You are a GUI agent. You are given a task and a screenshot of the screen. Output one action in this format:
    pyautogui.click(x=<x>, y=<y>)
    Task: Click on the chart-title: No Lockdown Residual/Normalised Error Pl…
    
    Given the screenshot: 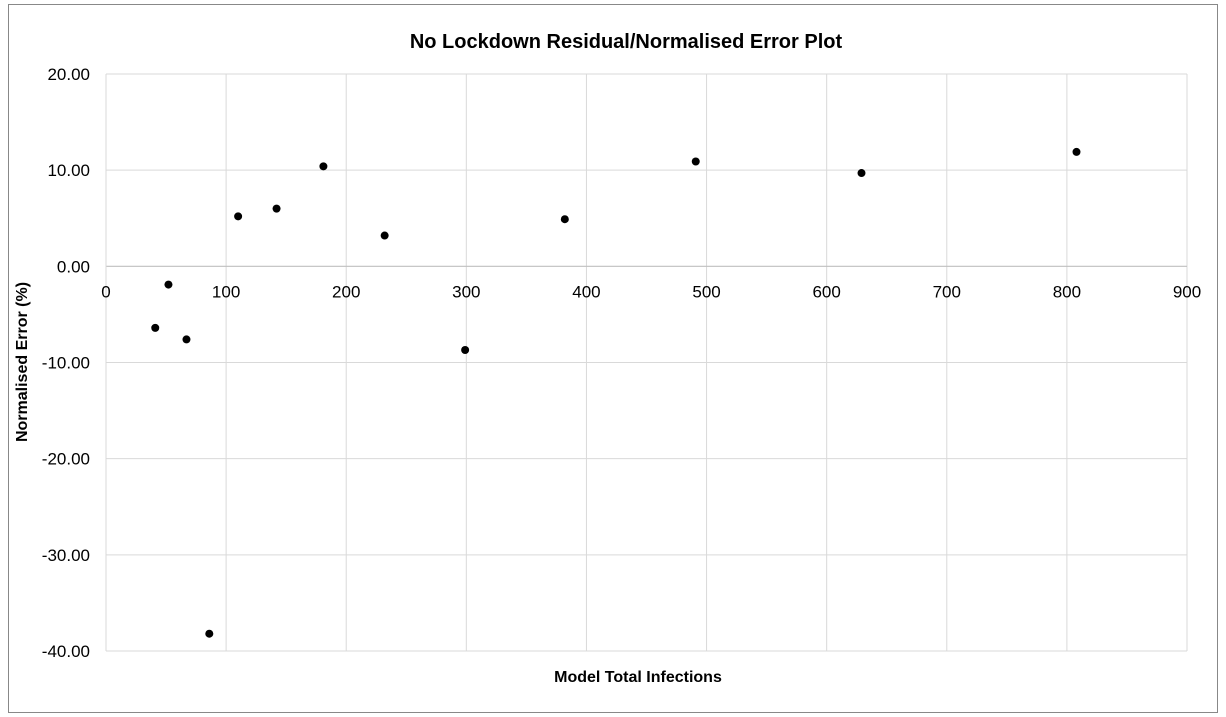 What is the action you would take?
    pyautogui.click(x=626, y=42)
    